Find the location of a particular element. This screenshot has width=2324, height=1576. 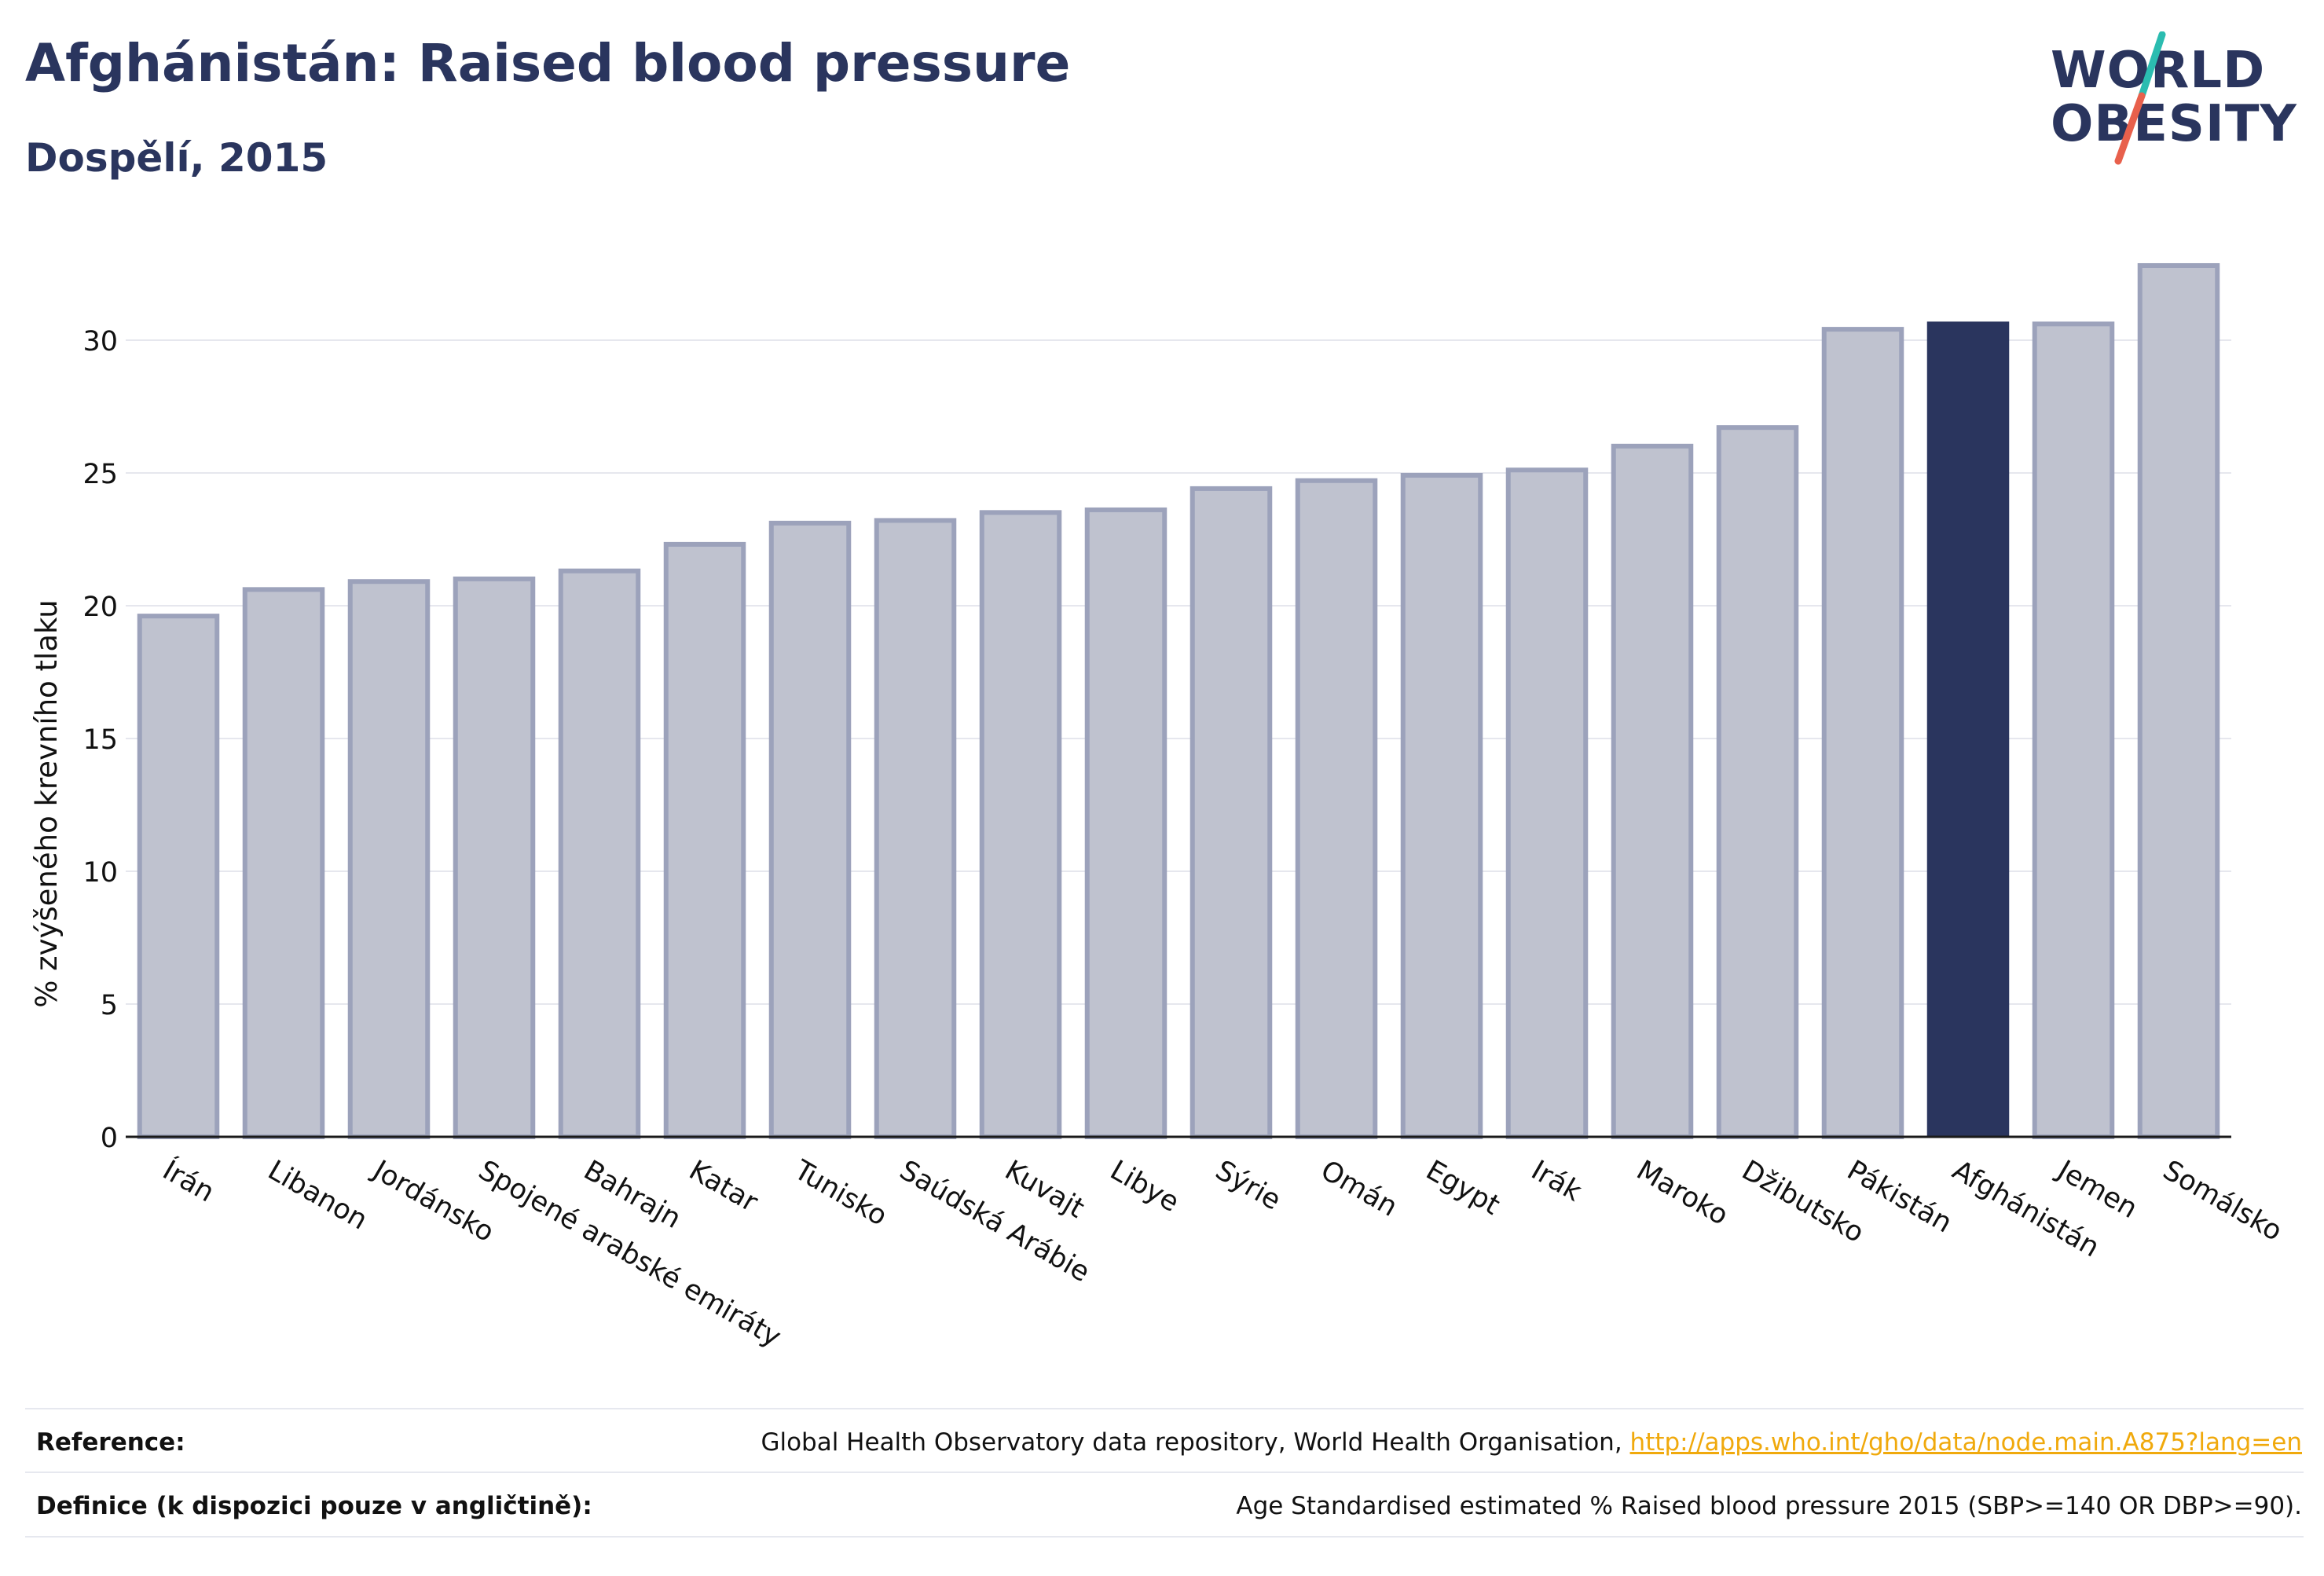

reference-label: Reference: is located at coordinates (110, 1442).